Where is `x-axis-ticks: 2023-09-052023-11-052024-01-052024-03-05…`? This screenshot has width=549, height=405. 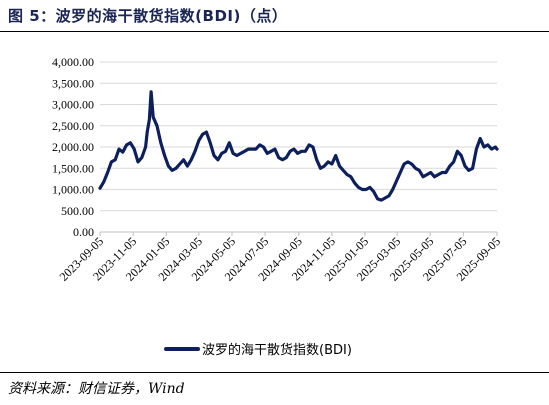 x-axis-ticks: 2023-09-052023-11-052024-01-052024-03-05… is located at coordinates (280, 258).